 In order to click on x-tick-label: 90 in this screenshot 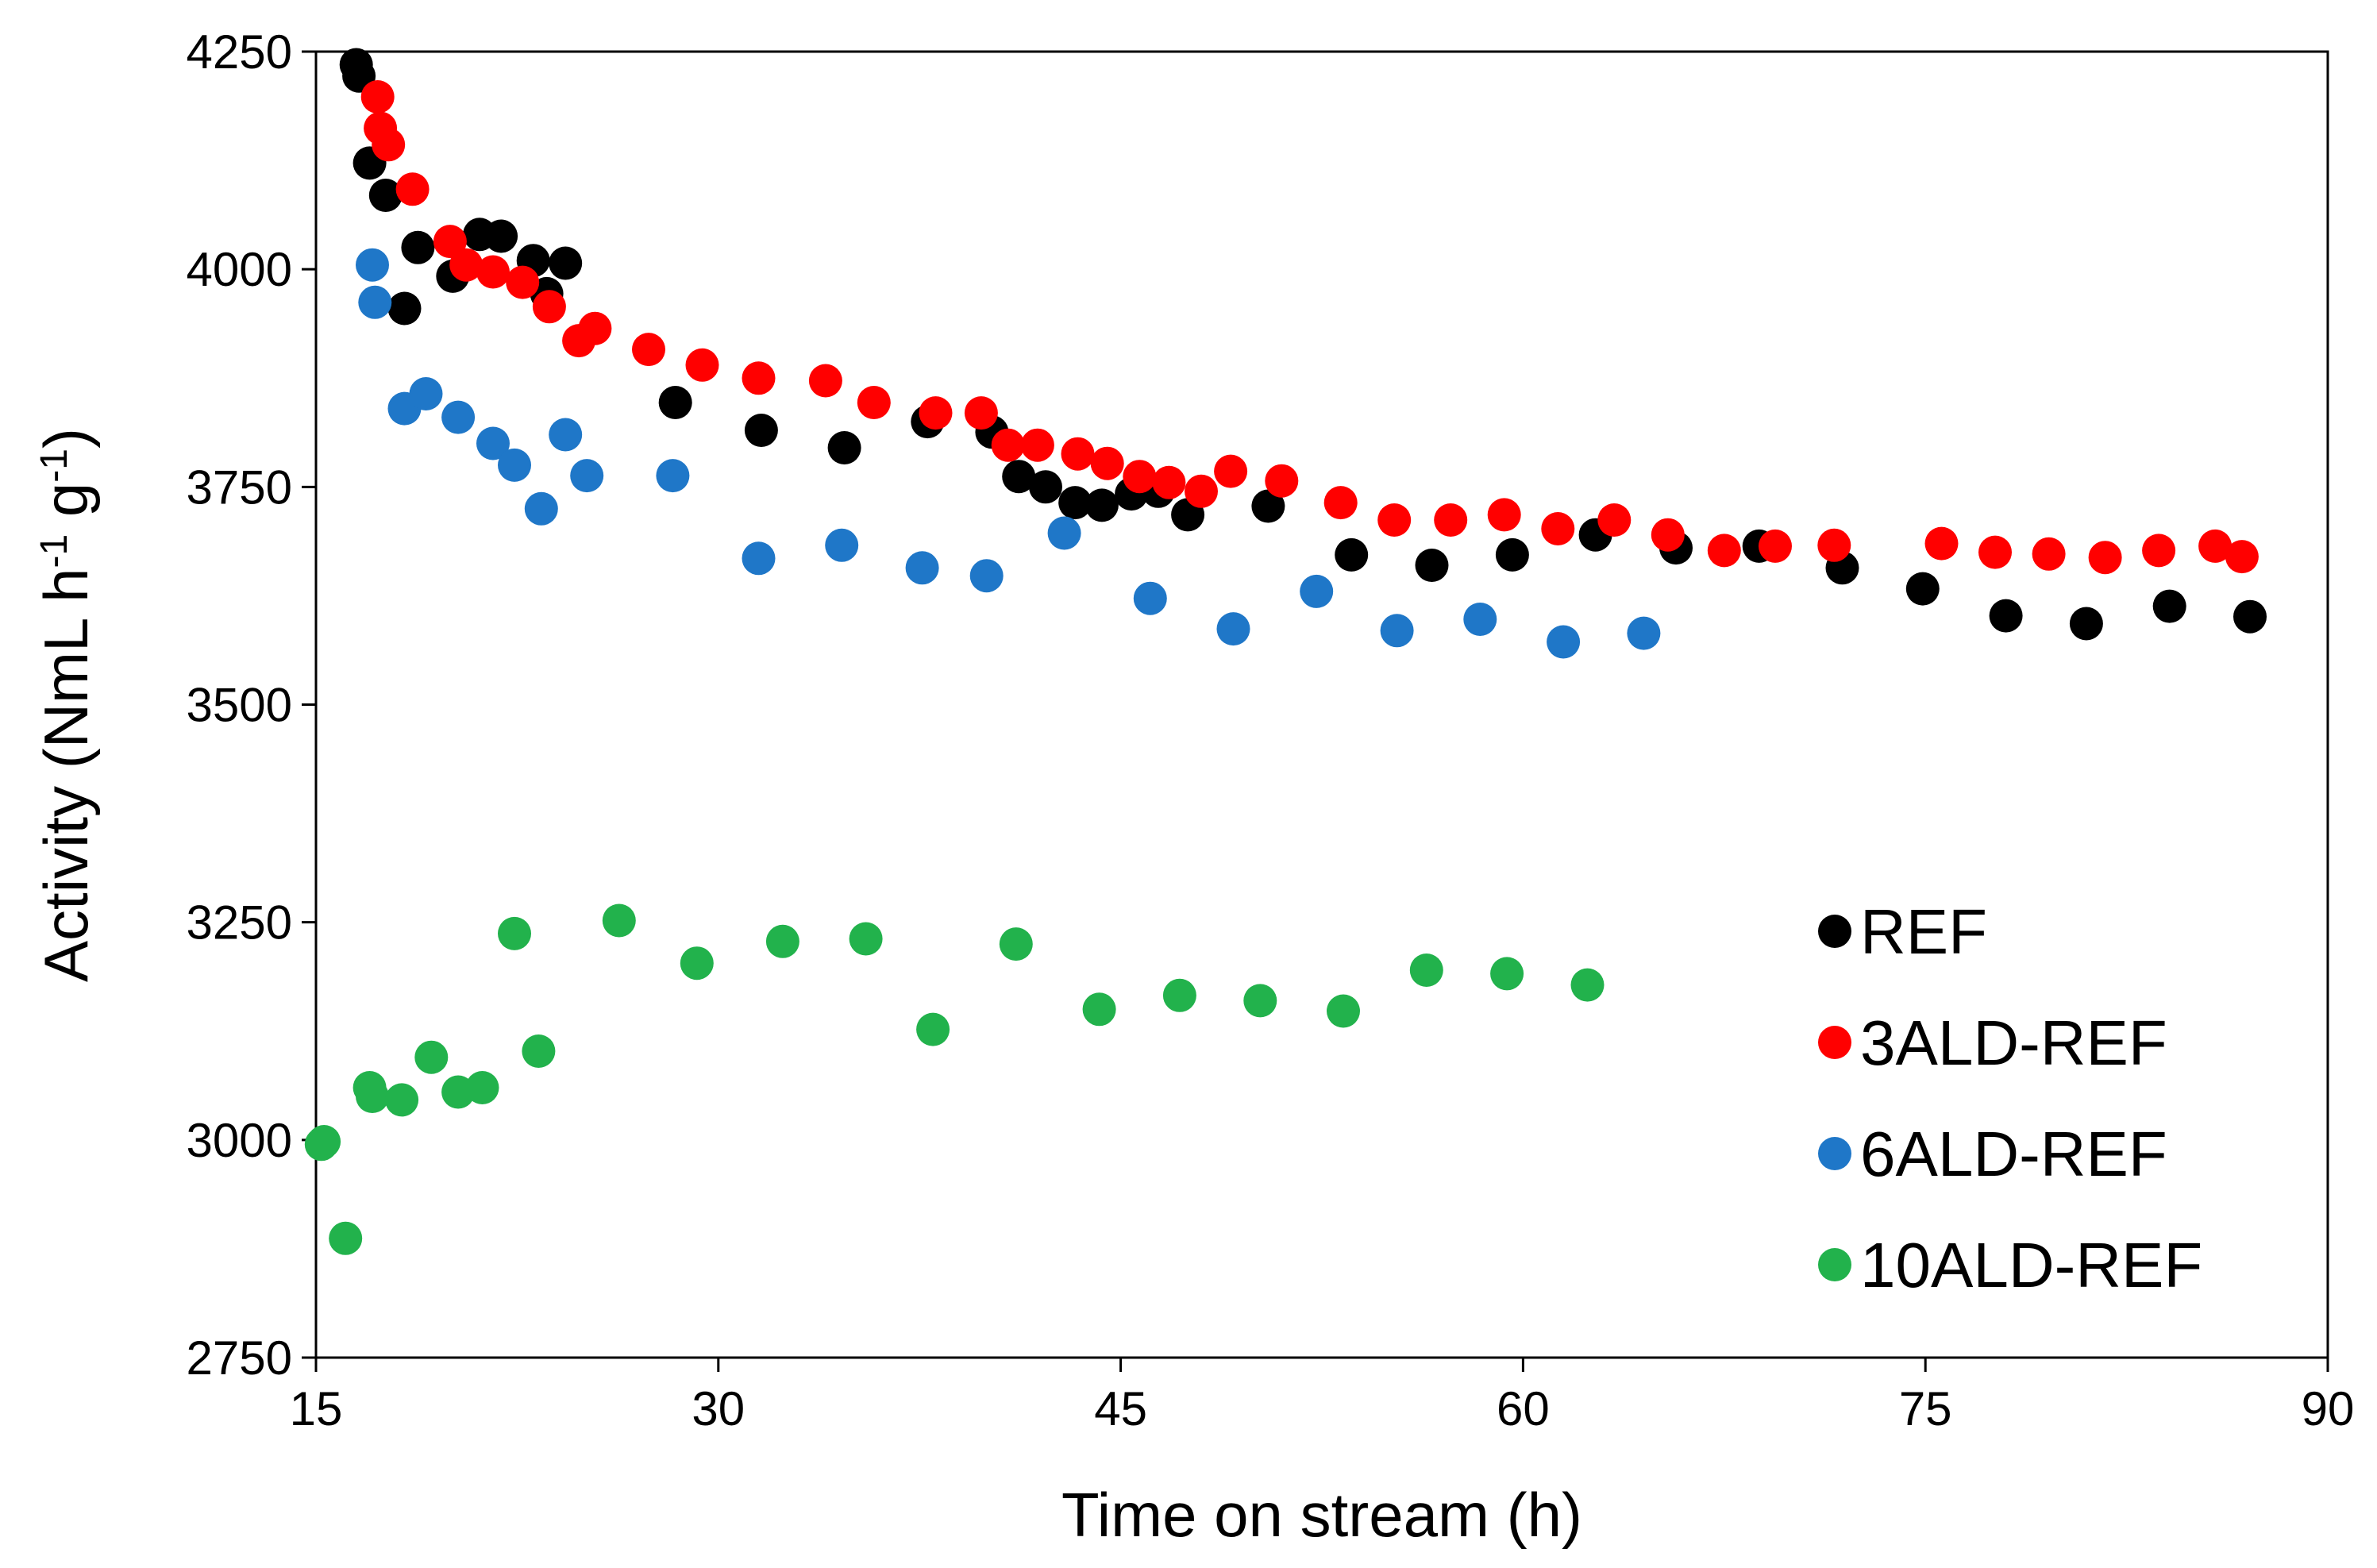, I will do `click(2328, 1408)`.